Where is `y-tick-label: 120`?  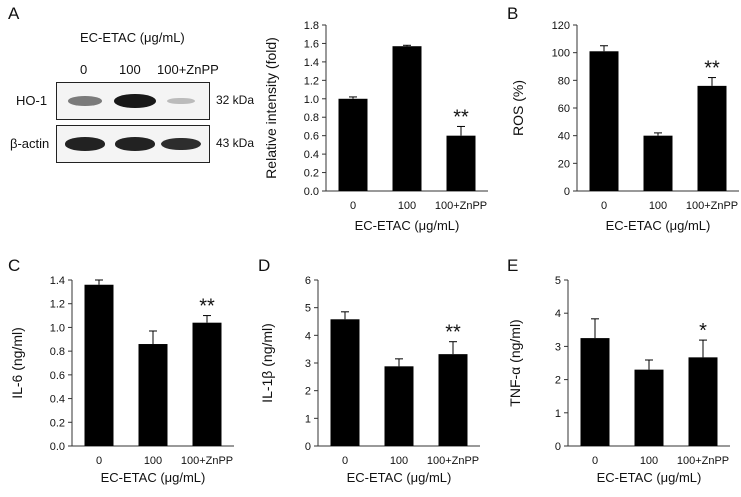 y-tick-label: 120 is located at coordinates (561, 26).